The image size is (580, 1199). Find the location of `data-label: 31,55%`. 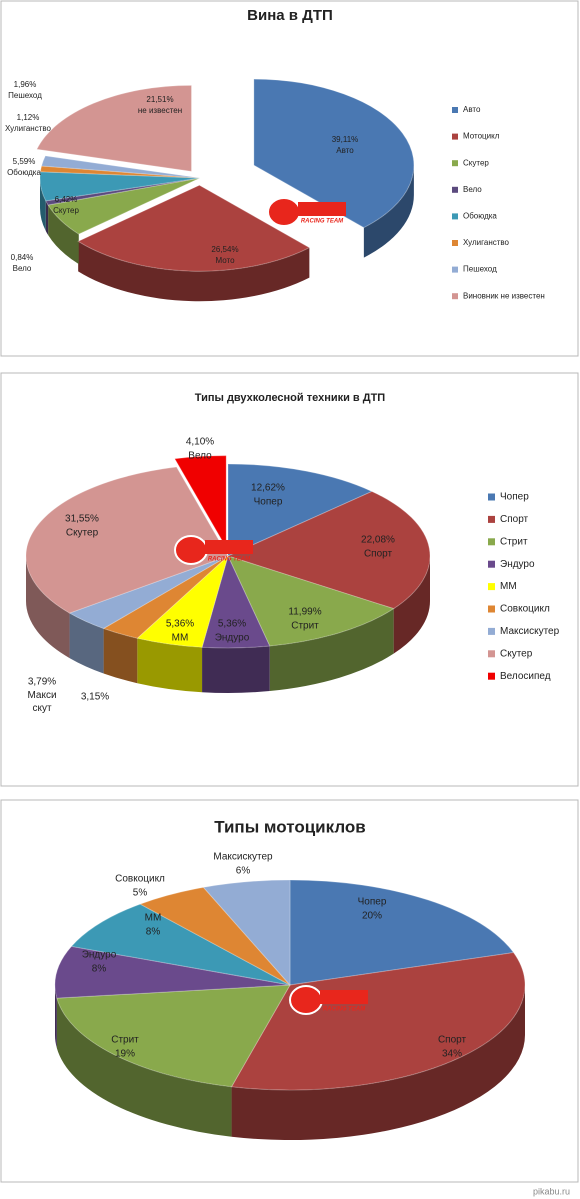

data-label: 31,55% is located at coordinates (82, 519).